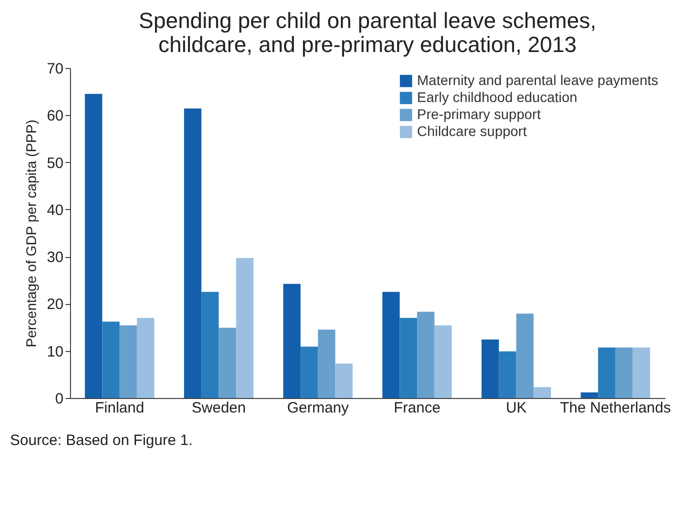 The image size is (699, 521). What do you see at coordinates (367, 44) in the screenshot?
I see `text: childcare, and pre-primary education, 2013` at bounding box center [367, 44].